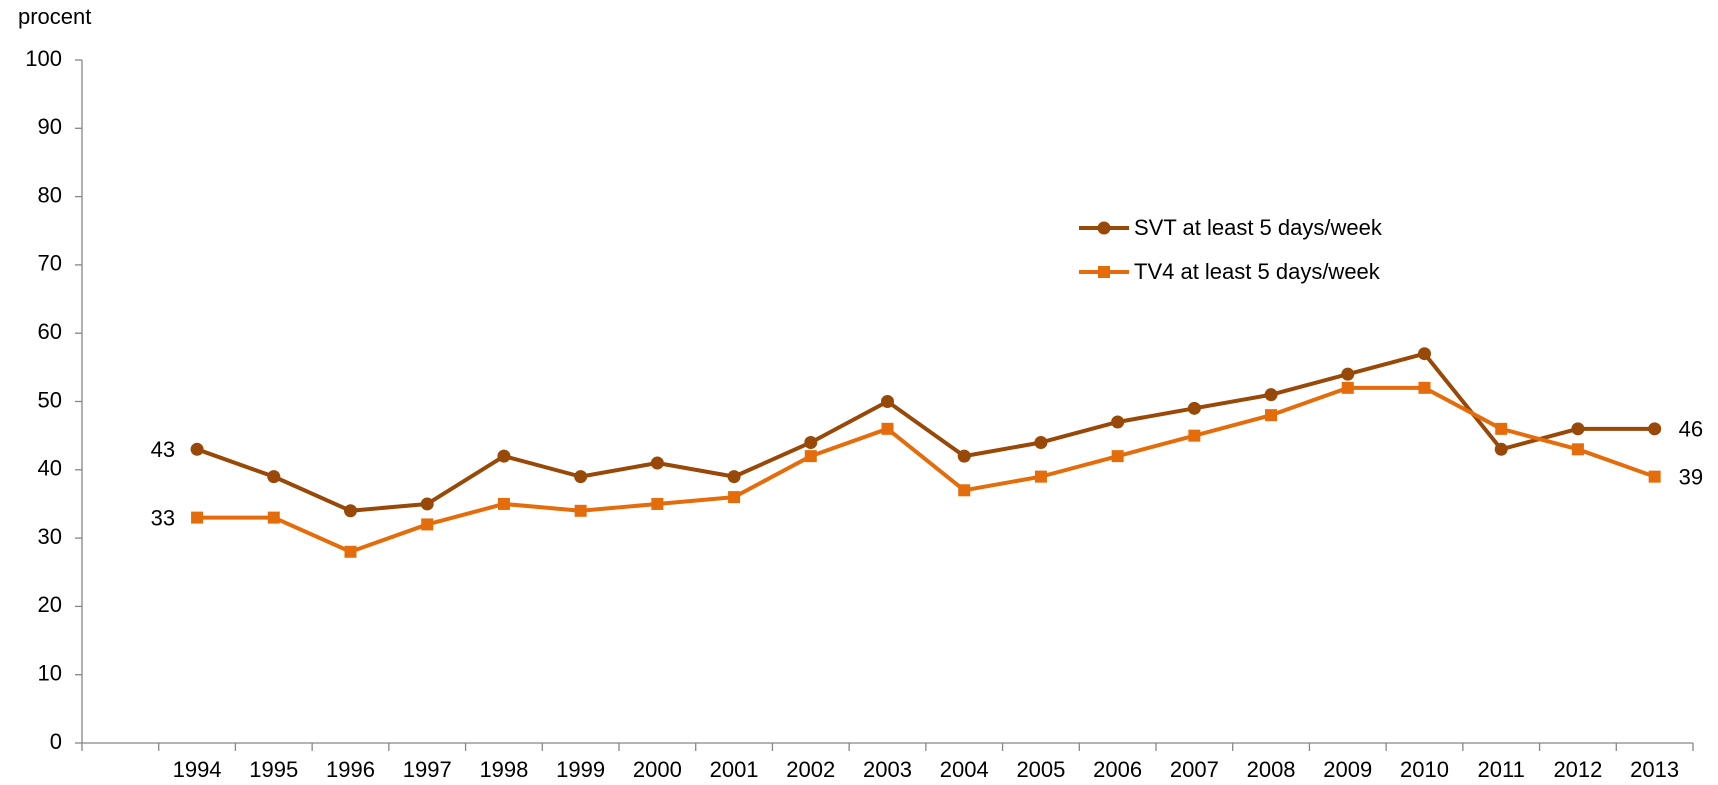  Describe the element at coordinates (1577, 769) in the screenshot. I see `x-tick-label: 2012` at that location.